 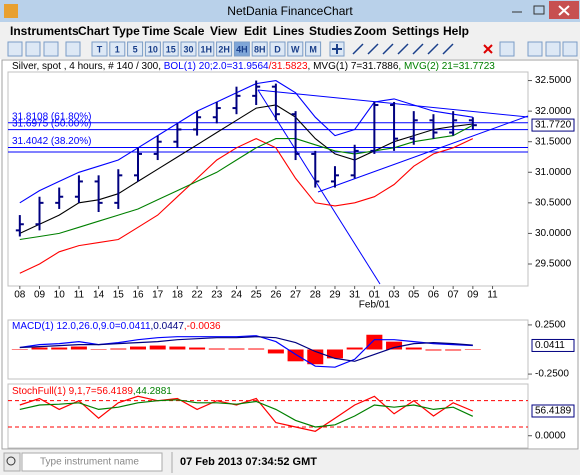 I want to click on crosshair-icon, so click(x=337, y=49).